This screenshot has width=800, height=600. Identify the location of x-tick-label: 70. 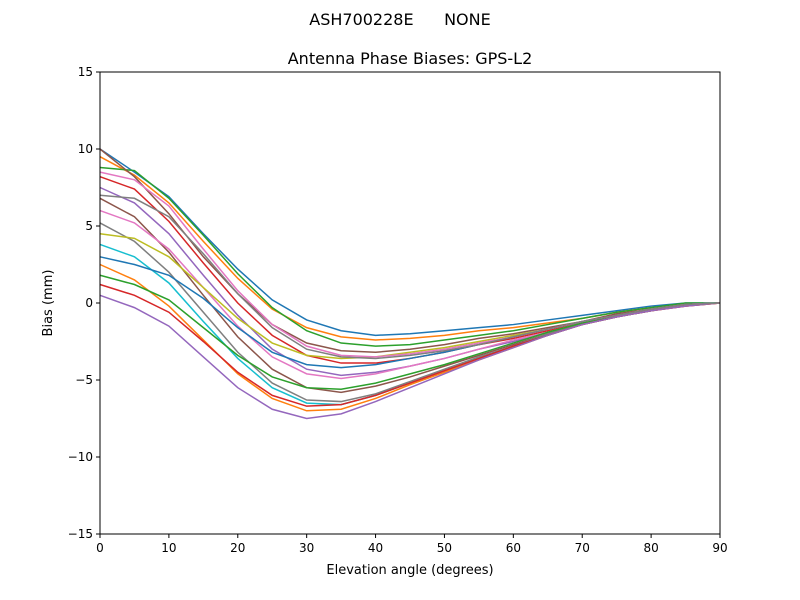
(582, 548).